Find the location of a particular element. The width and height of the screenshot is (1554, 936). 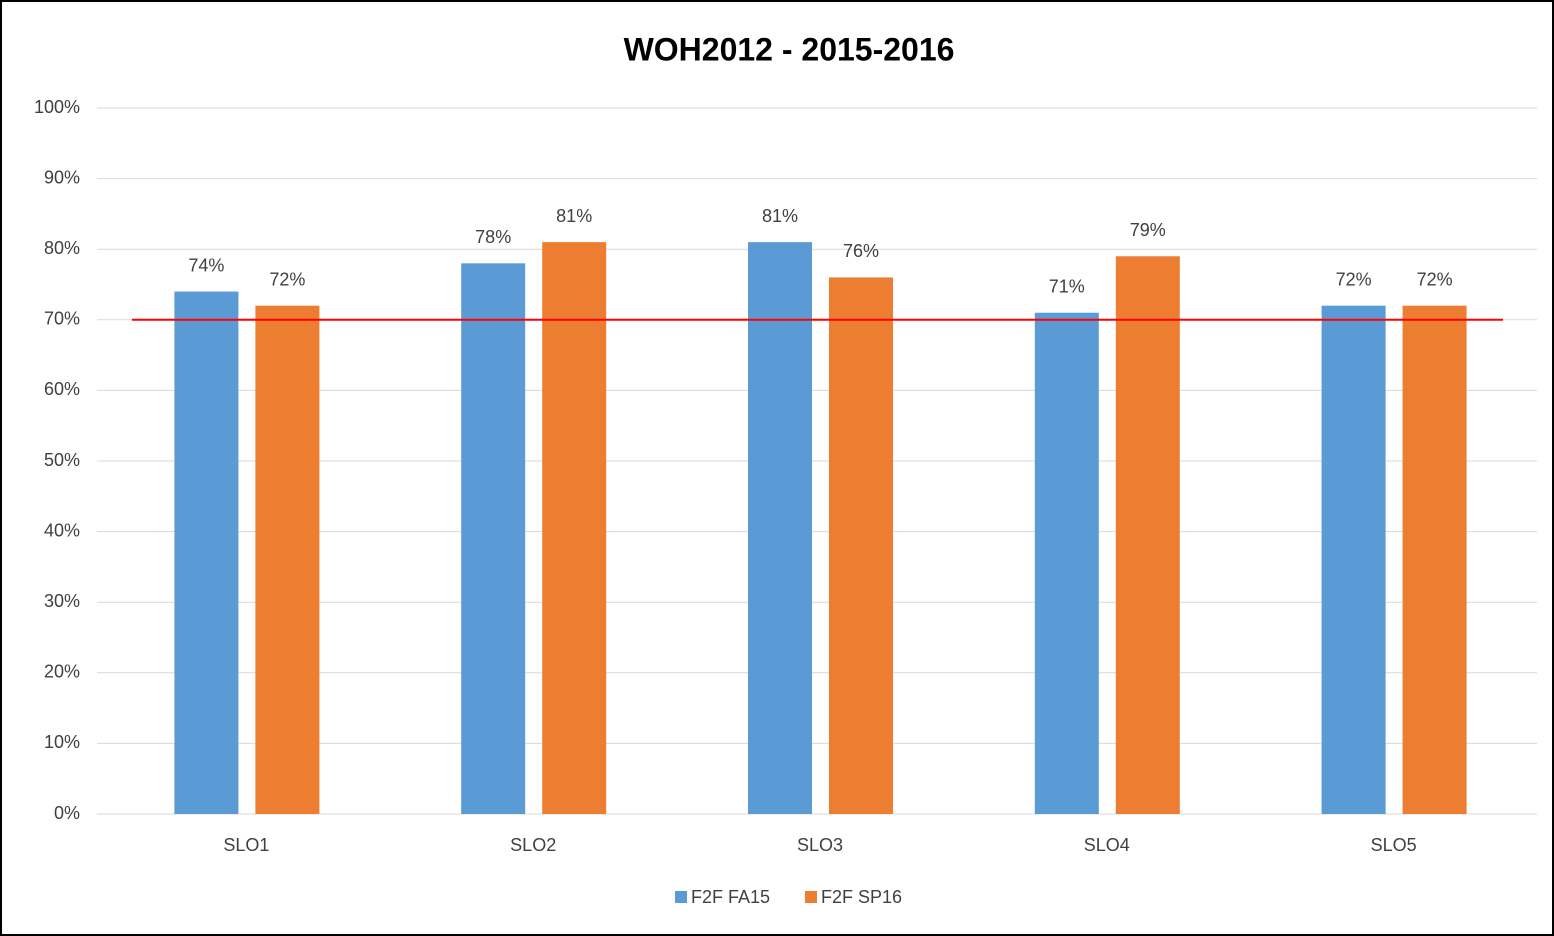

x-tick-label: SLO1 is located at coordinates (246, 845).